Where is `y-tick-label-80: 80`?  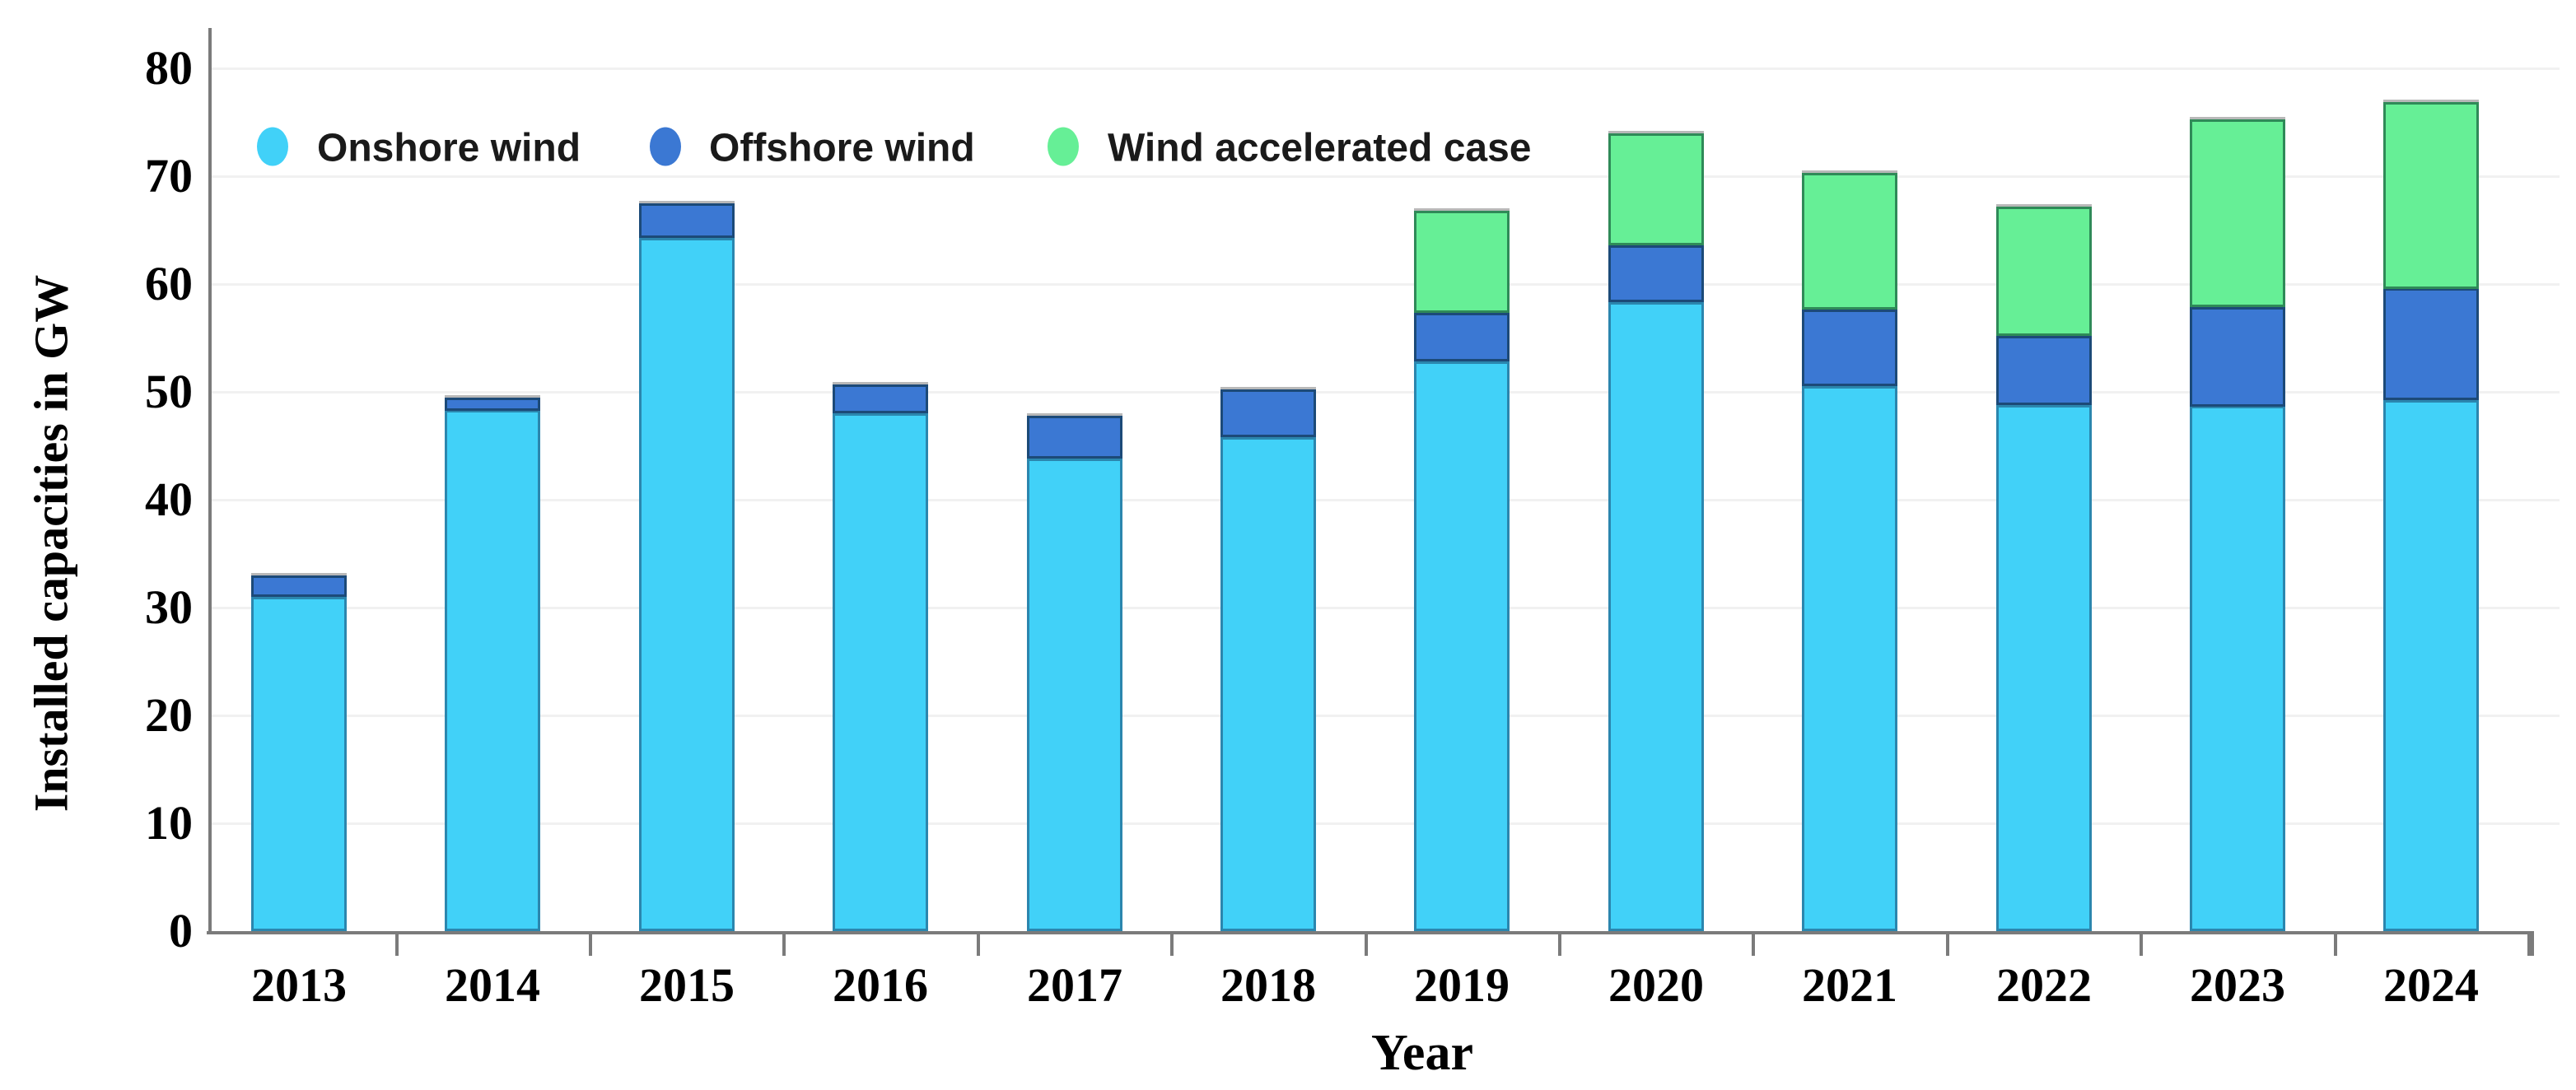 y-tick-label-80: 80 is located at coordinates (169, 68).